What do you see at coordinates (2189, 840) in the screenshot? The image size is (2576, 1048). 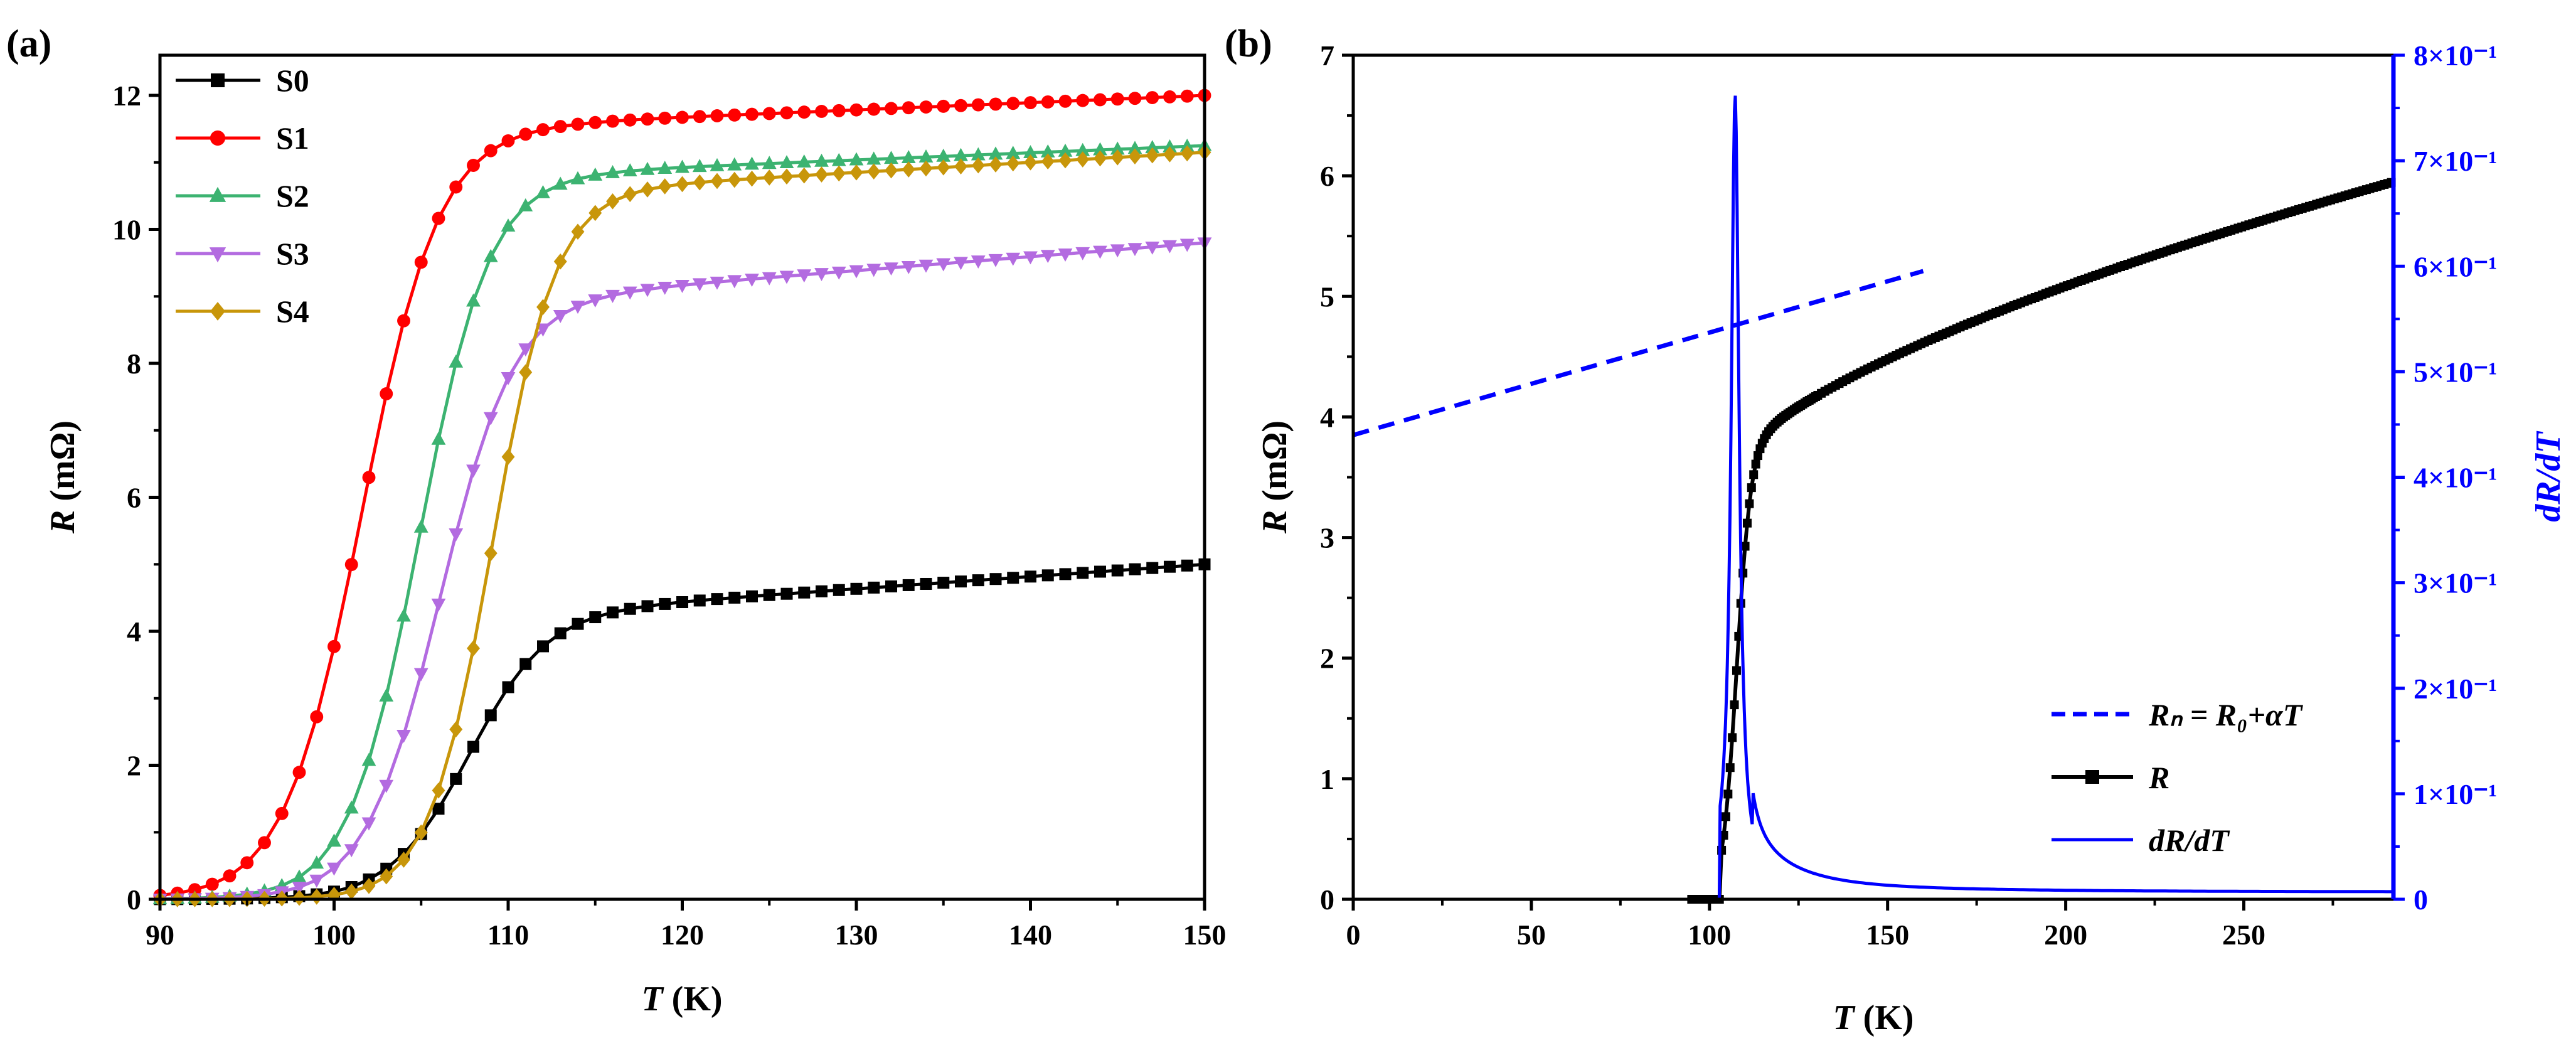 I see `legend-label: dR/dT` at bounding box center [2189, 840].